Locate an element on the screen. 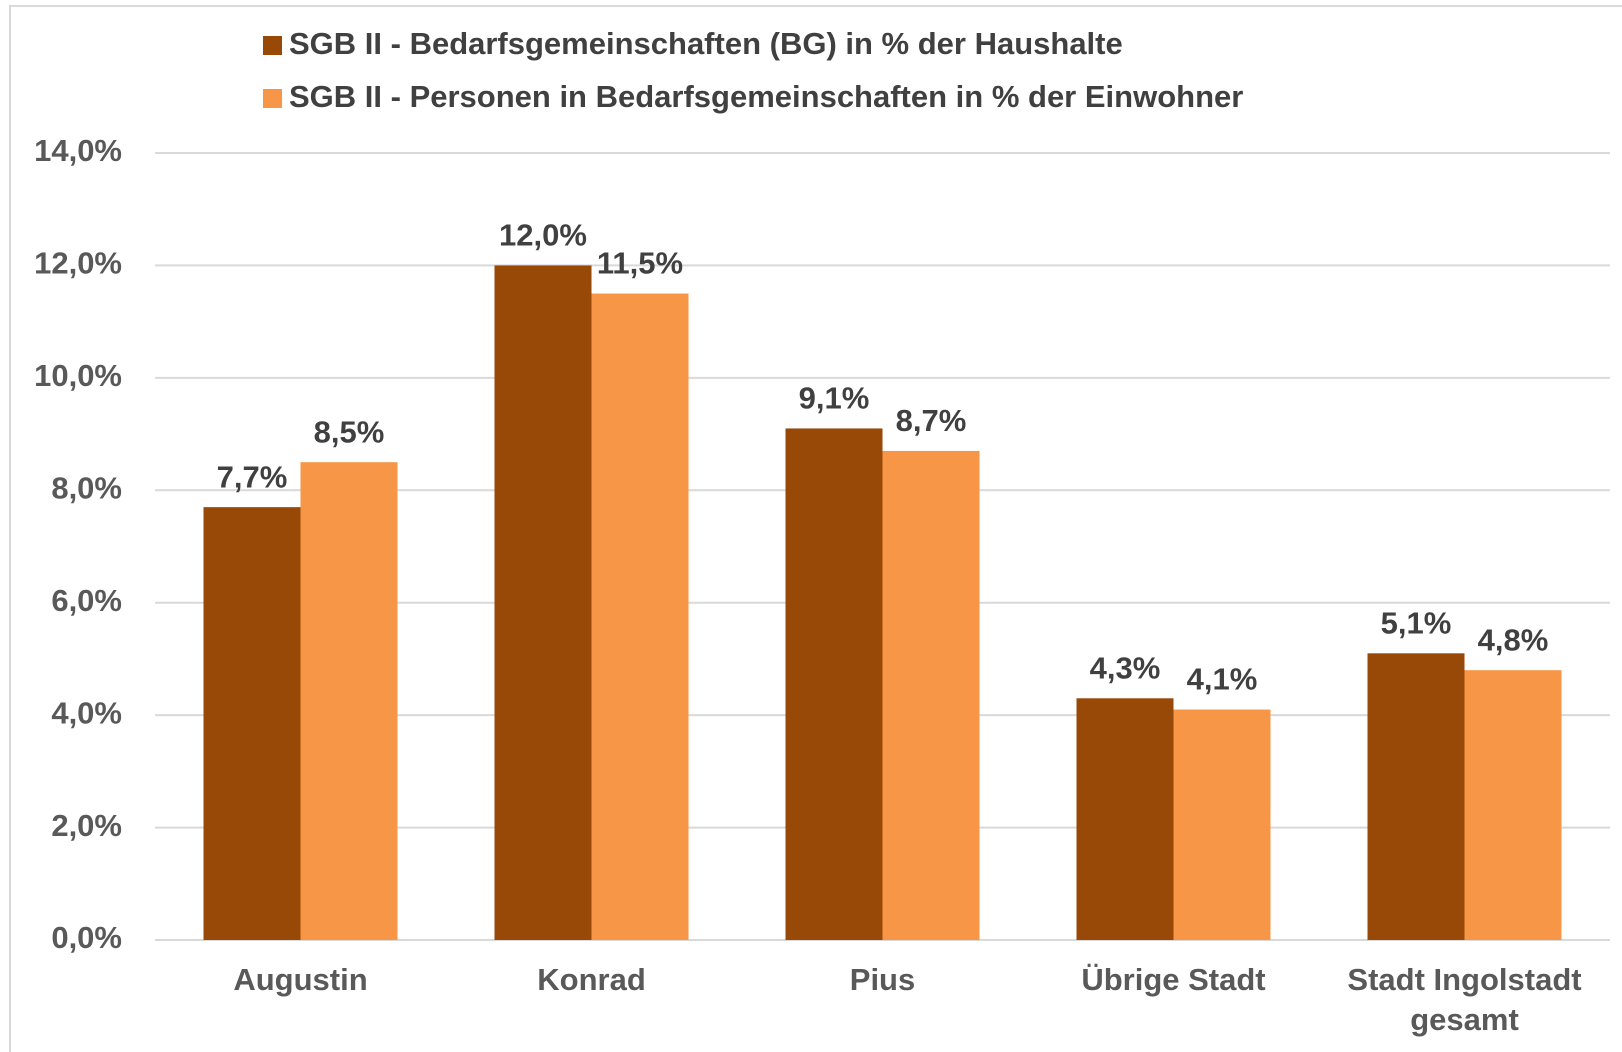  x-tick-label: Konrad is located at coordinates (591, 979).